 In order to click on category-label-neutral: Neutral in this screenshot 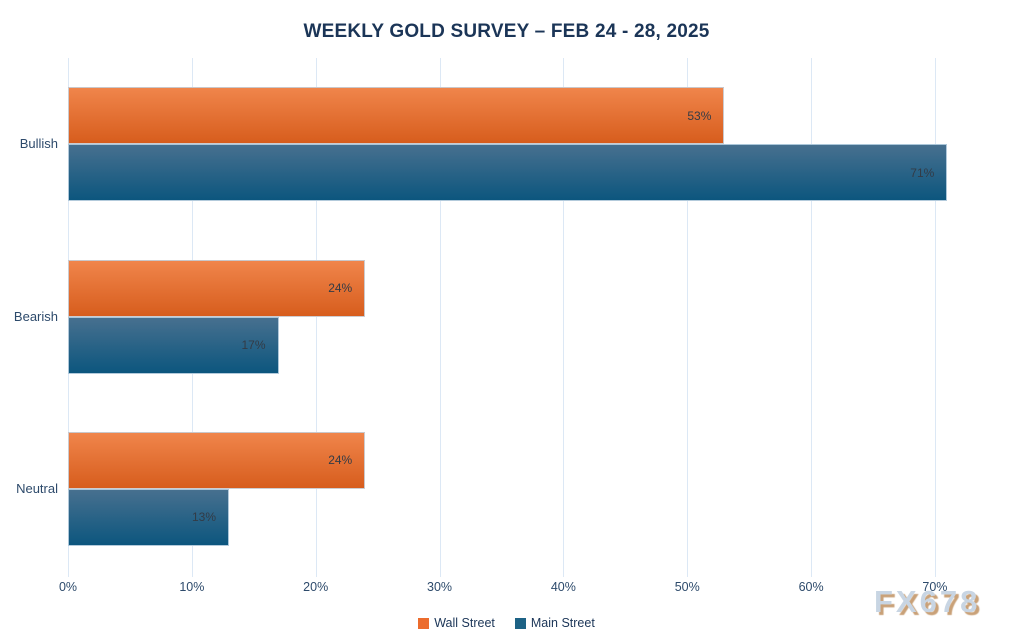, I will do `click(37, 488)`.